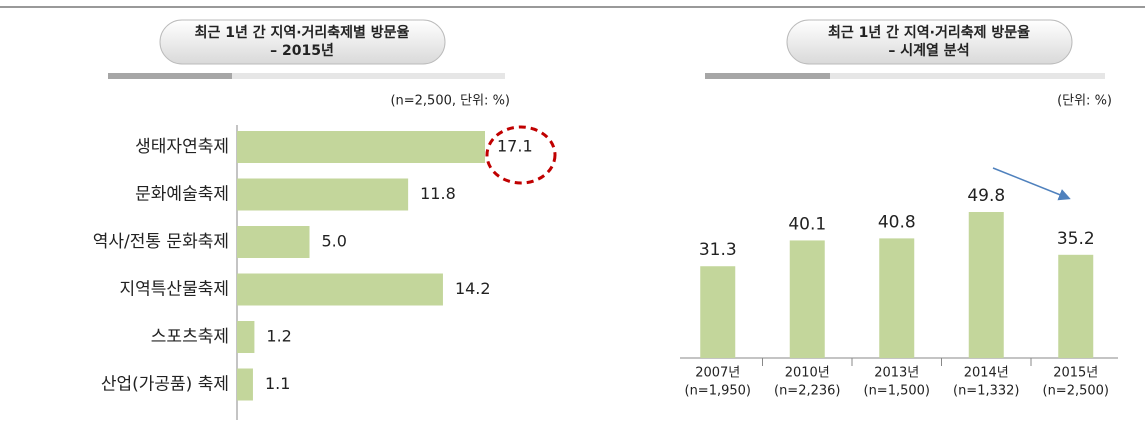 The width and height of the screenshot is (1145, 429). I want to click on value-label: 1.1, so click(277, 383).